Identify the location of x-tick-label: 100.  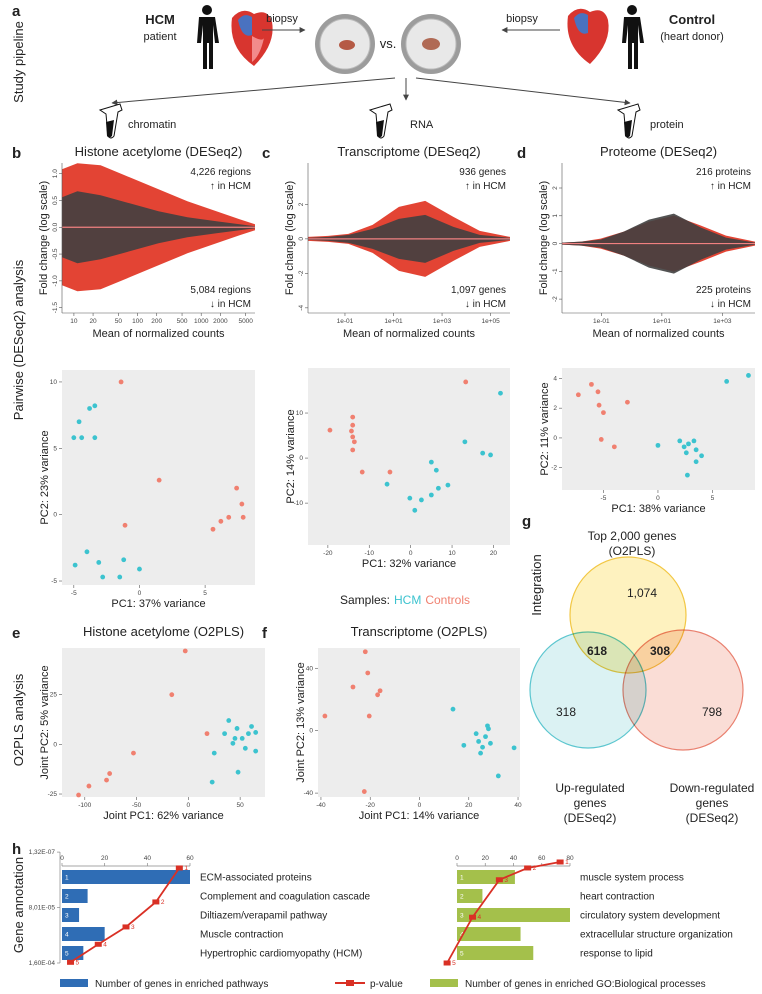
(137, 321).